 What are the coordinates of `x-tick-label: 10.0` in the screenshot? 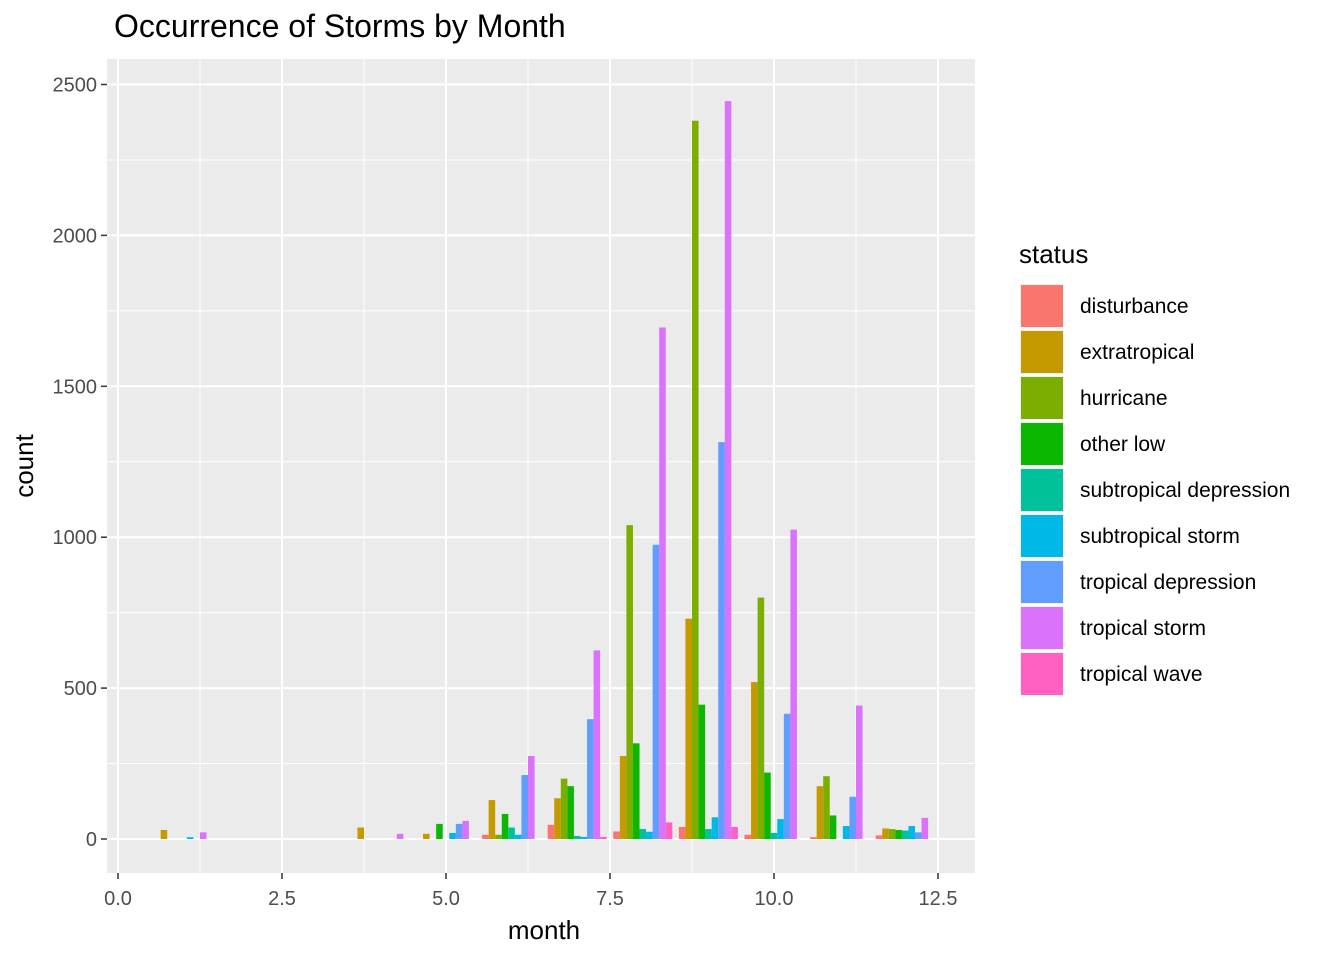 It's located at (774, 899).